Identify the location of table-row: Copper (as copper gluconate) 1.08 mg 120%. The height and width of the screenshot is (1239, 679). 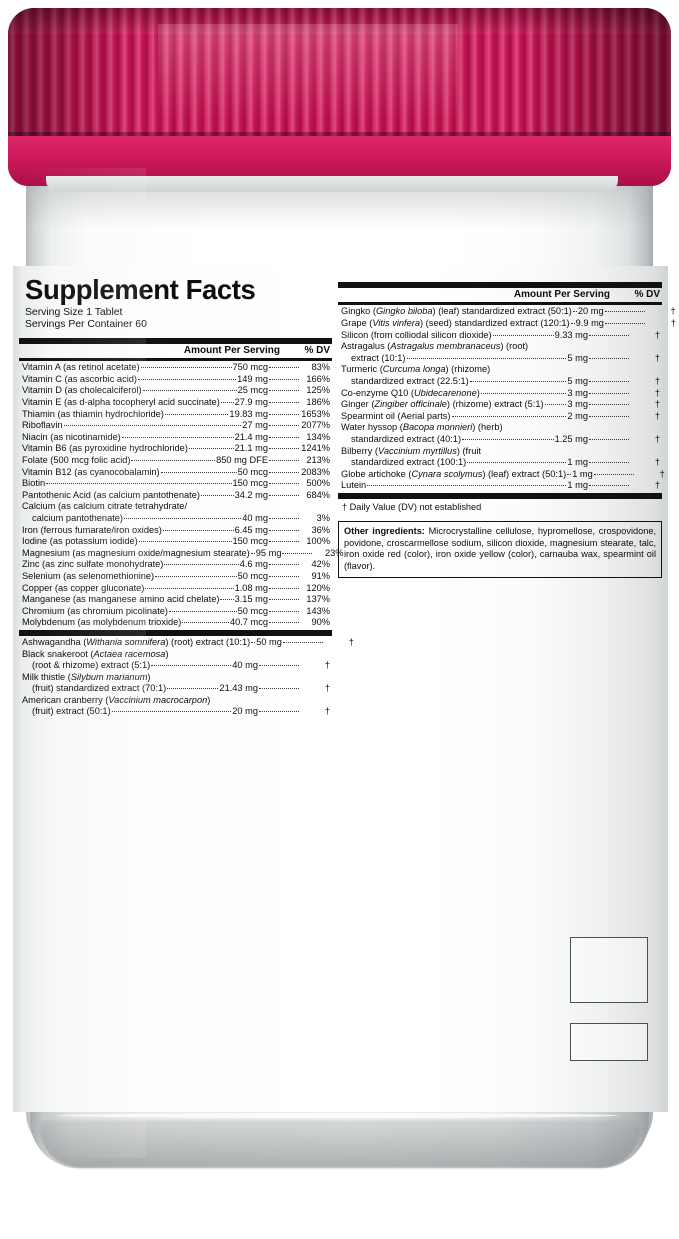
(176, 589).